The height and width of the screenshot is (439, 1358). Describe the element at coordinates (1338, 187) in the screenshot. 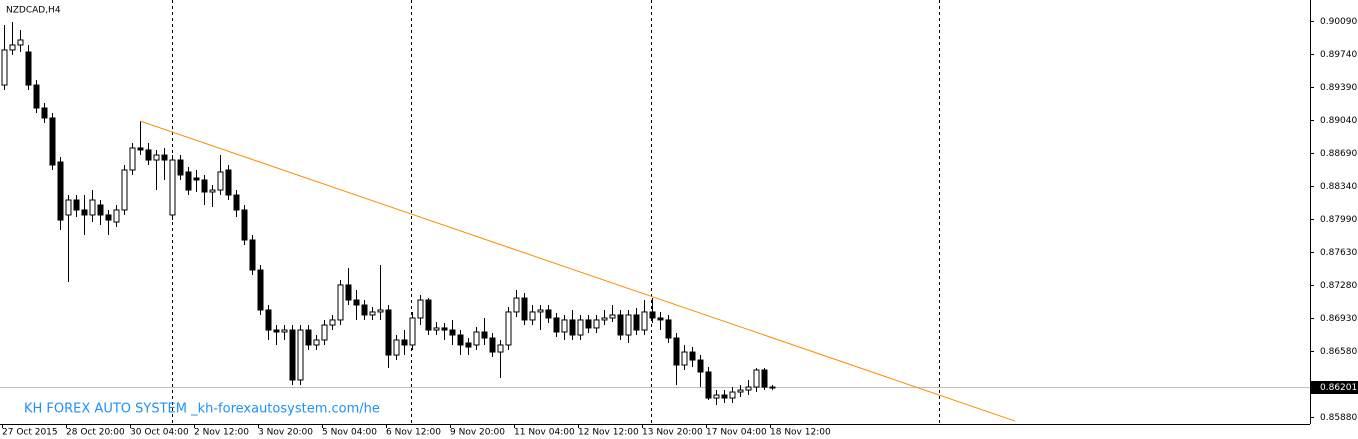

I see `y-tick-label: 0.88340` at that location.